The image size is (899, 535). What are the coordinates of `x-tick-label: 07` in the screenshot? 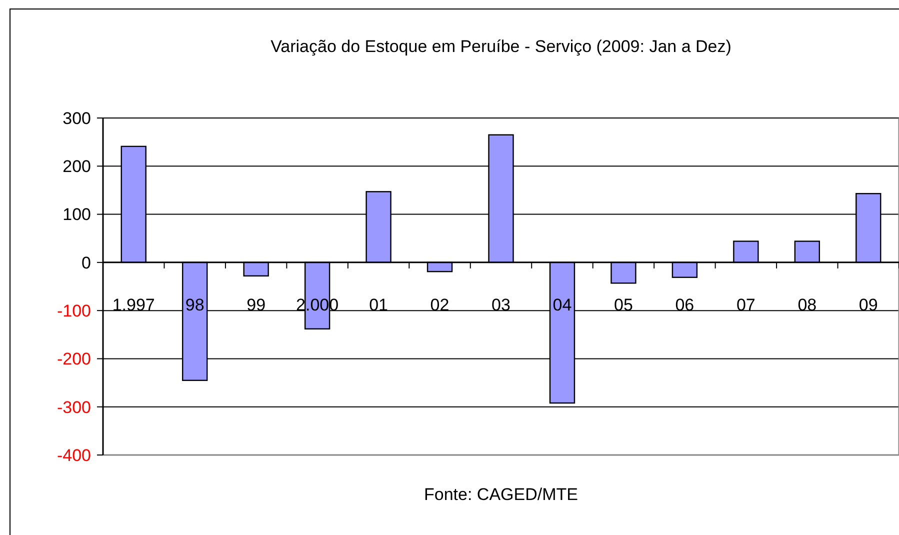 It's located at (746, 304).